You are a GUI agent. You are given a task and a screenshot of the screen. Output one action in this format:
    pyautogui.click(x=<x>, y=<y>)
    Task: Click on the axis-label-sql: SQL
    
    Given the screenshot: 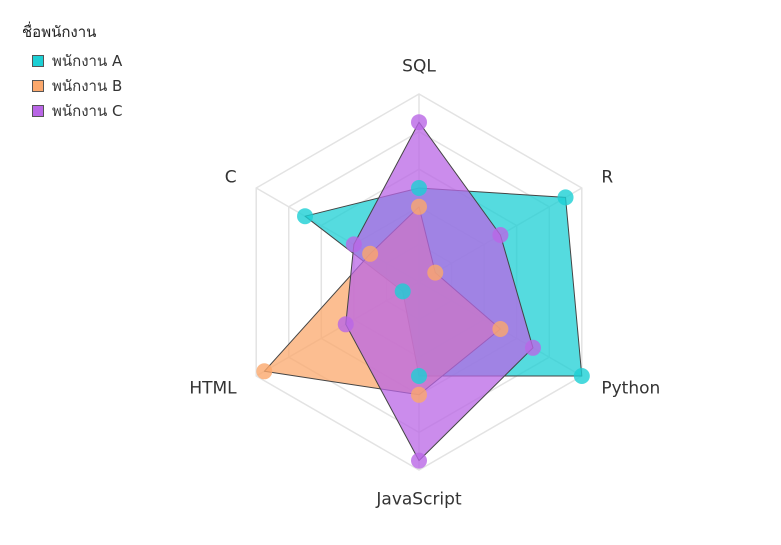 What is the action you would take?
    pyautogui.click(x=419, y=66)
    